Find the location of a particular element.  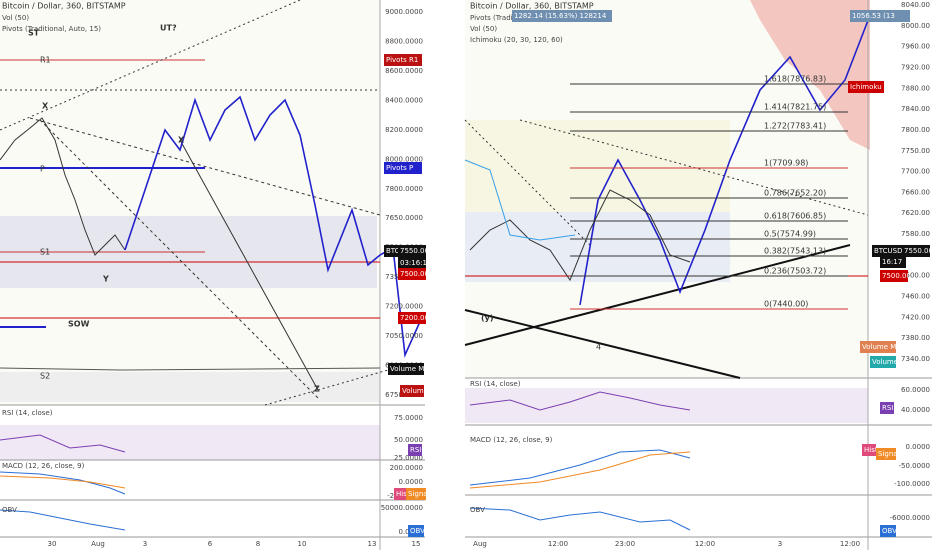

rsi-axis-label: 25.0000 is located at coordinates (408, 458).